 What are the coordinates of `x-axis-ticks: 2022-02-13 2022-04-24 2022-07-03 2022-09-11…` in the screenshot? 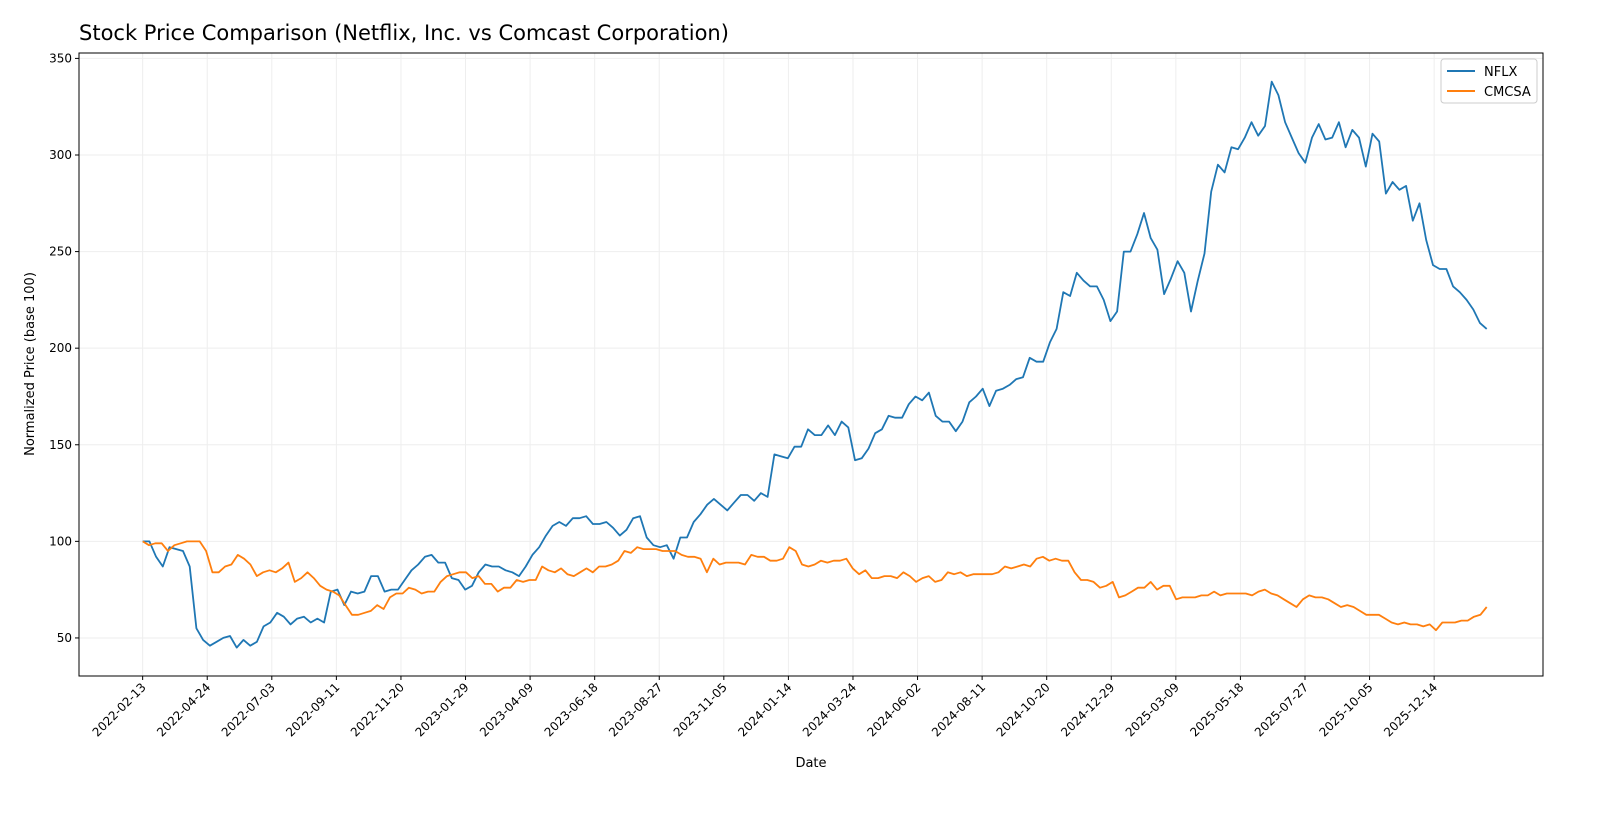 It's located at (765, 707).